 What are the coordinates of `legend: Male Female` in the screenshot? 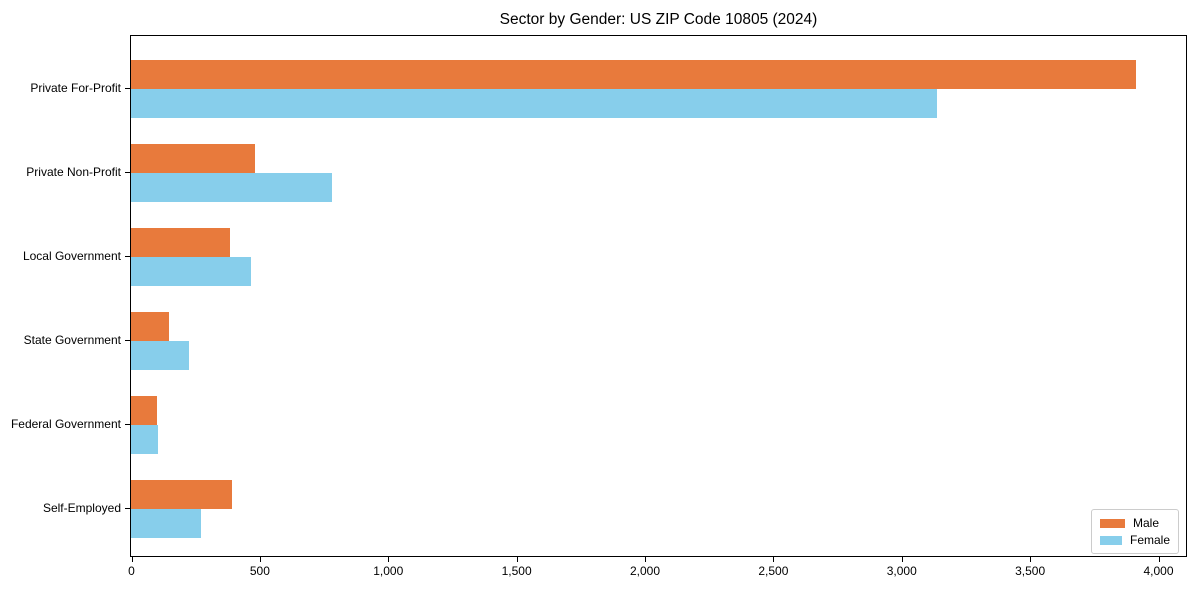 It's located at (1135, 531).